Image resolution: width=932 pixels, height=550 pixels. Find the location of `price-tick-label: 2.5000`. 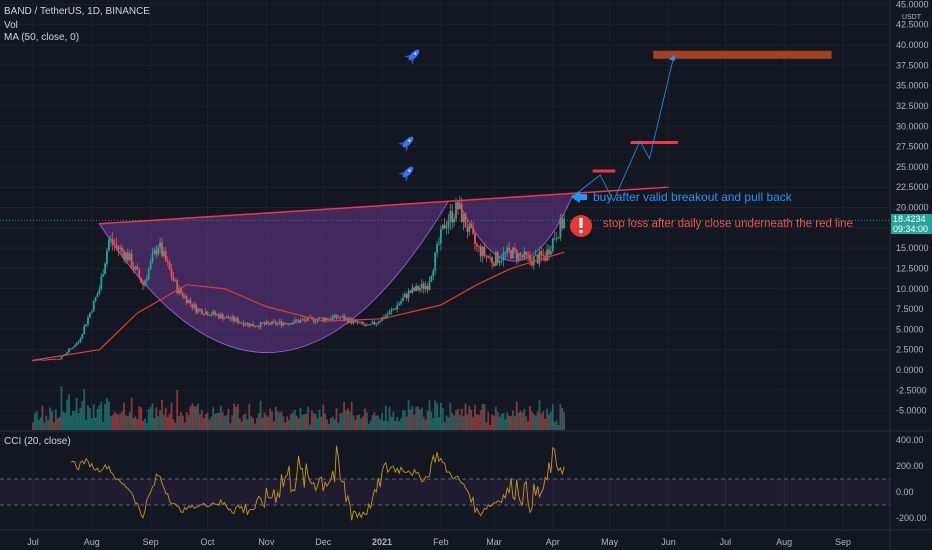

price-tick-label: 2.5000 is located at coordinates (910, 350).